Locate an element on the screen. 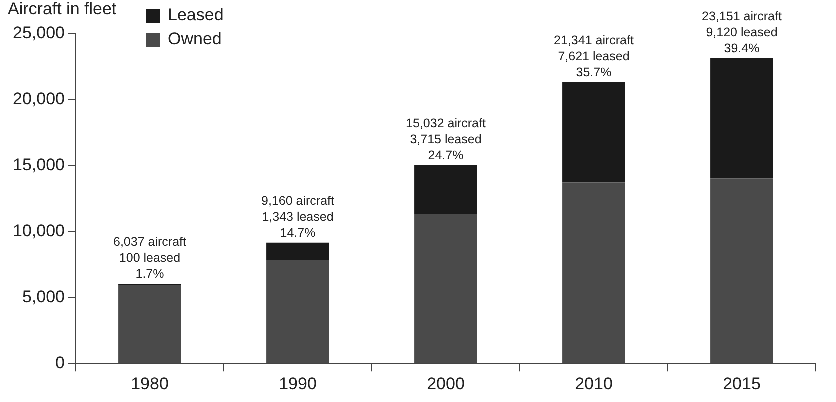 This screenshot has width=836, height=402. y-tick-label: 15,000 is located at coordinates (38, 165).